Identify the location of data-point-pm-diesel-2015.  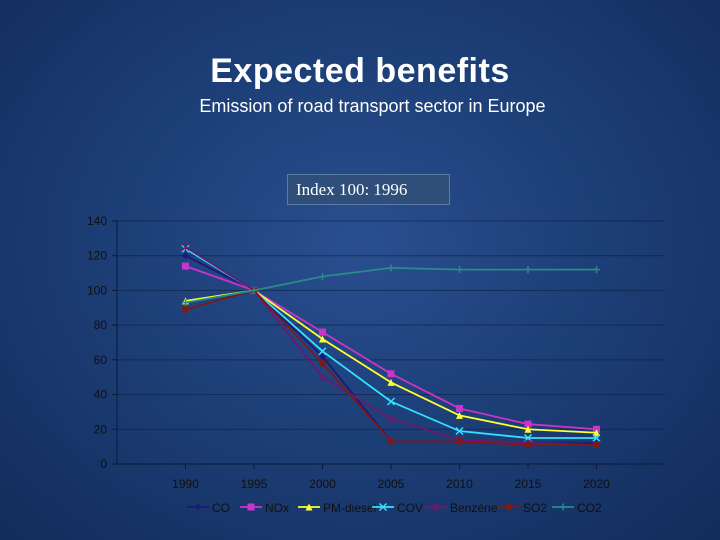
(528, 429).